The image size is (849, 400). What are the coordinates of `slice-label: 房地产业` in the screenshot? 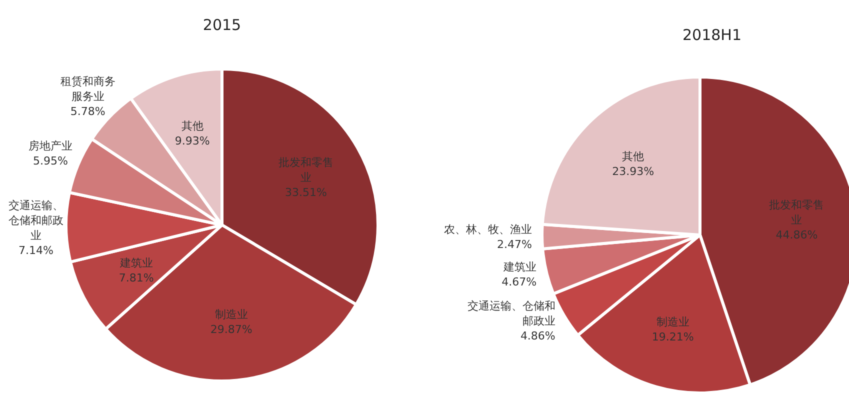 It's located at (50, 146).